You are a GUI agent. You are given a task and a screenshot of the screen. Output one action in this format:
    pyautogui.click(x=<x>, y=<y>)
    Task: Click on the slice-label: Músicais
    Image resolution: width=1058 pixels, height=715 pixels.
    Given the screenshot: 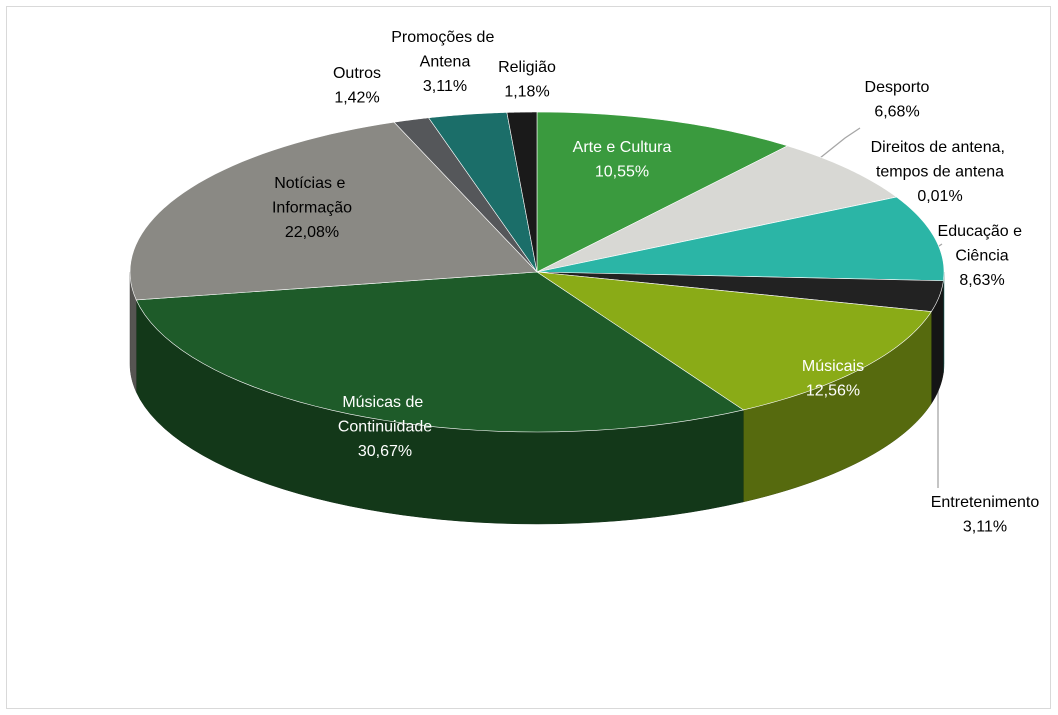 What is the action you would take?
    pyautogui.click(x=833, y=366)
    